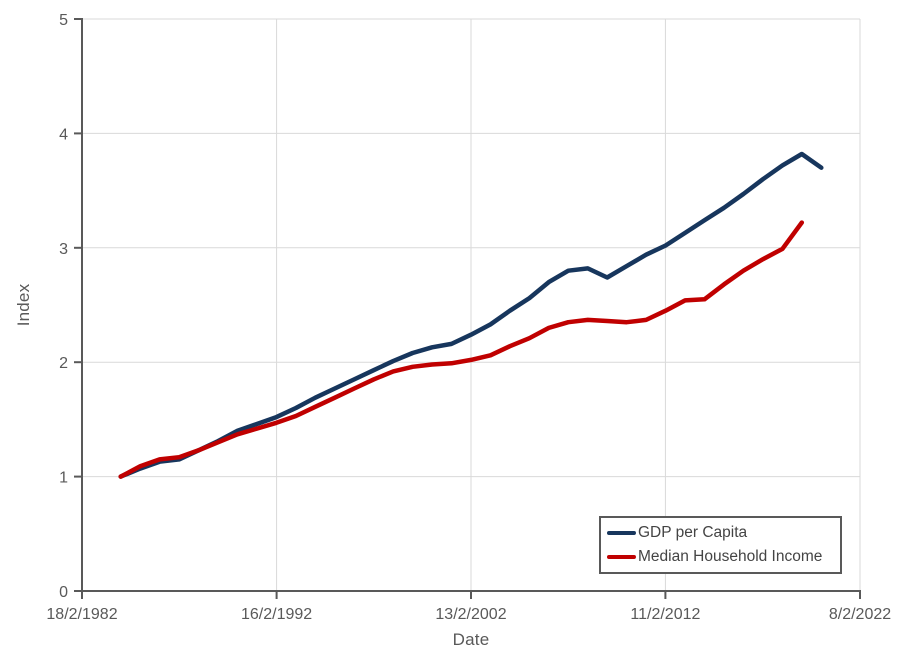  I want to click on y-tick-label: 0, so click(63, 592).